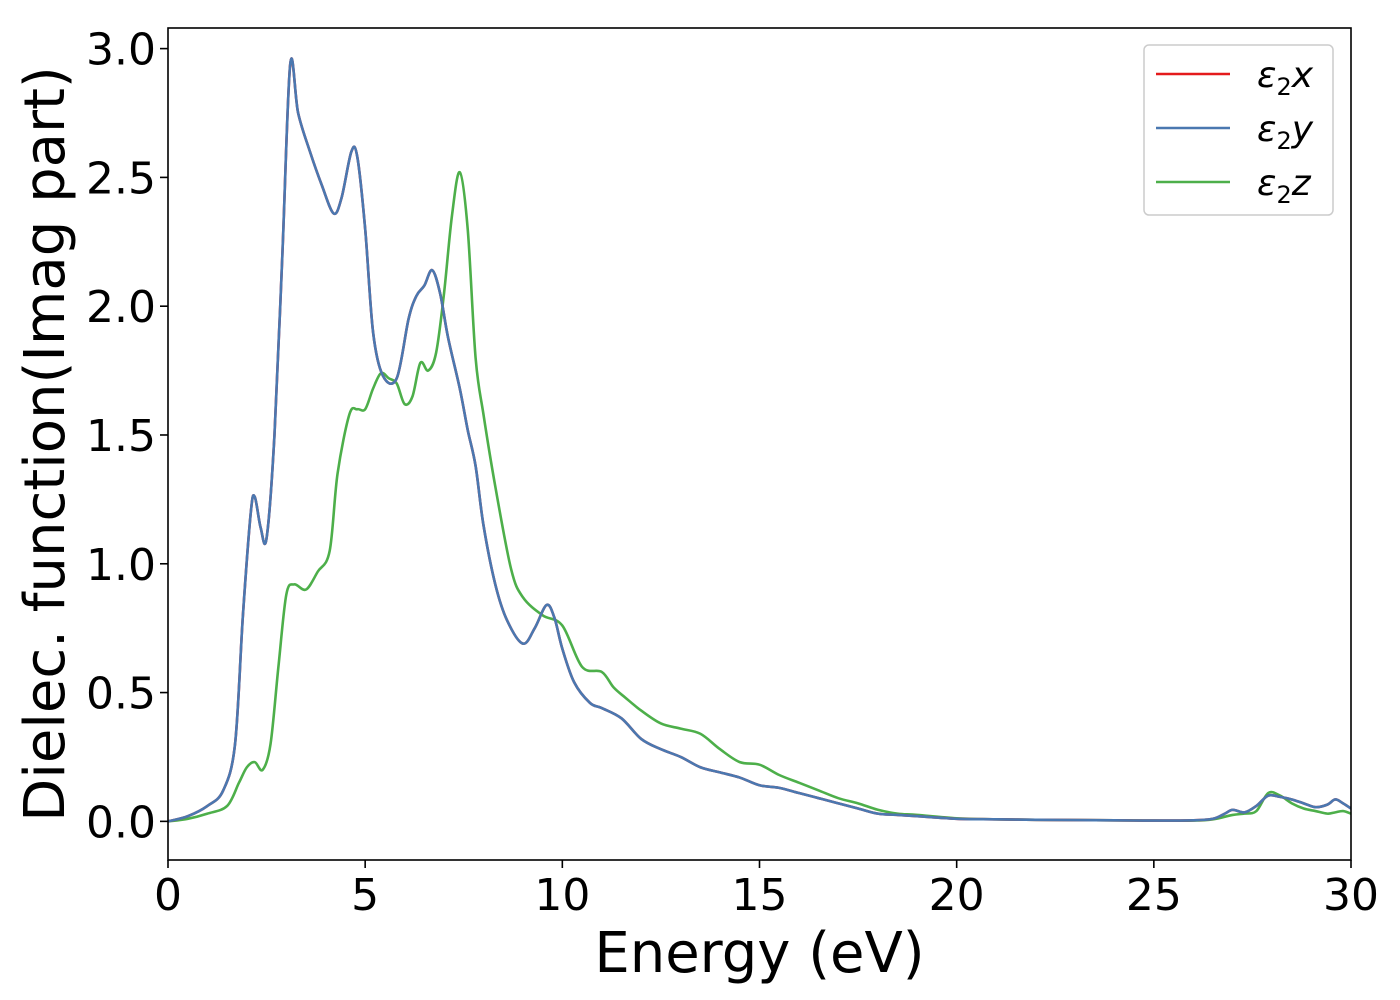 This screenshot has width=1400, height=1000. Describe the element at coordinates (1285, 78) in the screenshot. I see `legend-label: ε2x` at that location.